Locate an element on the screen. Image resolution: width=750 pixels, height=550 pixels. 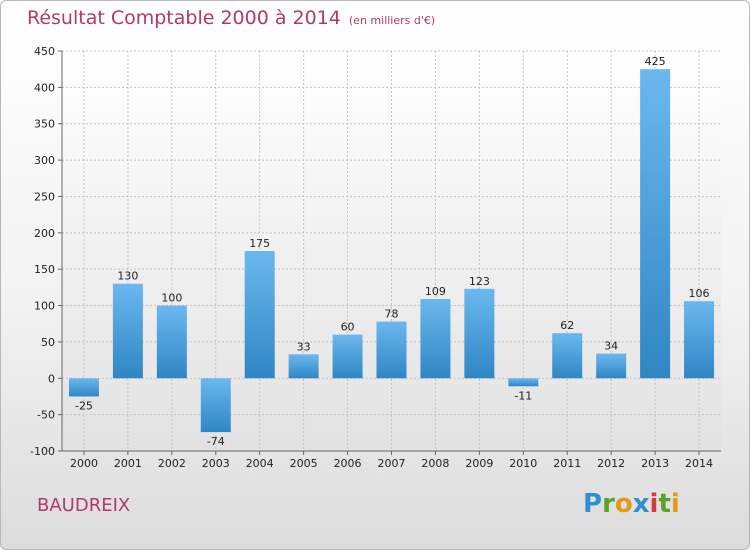
value-label: -25 is located at coordinates (84, 405).